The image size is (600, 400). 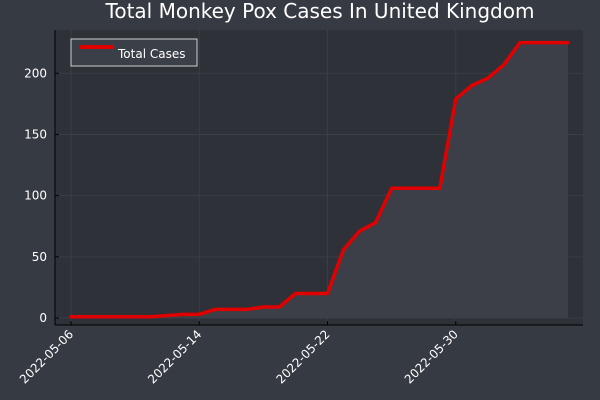 I want to click on y-tick-labels: 0 50 100 150 200, so click(x=35, y=195).